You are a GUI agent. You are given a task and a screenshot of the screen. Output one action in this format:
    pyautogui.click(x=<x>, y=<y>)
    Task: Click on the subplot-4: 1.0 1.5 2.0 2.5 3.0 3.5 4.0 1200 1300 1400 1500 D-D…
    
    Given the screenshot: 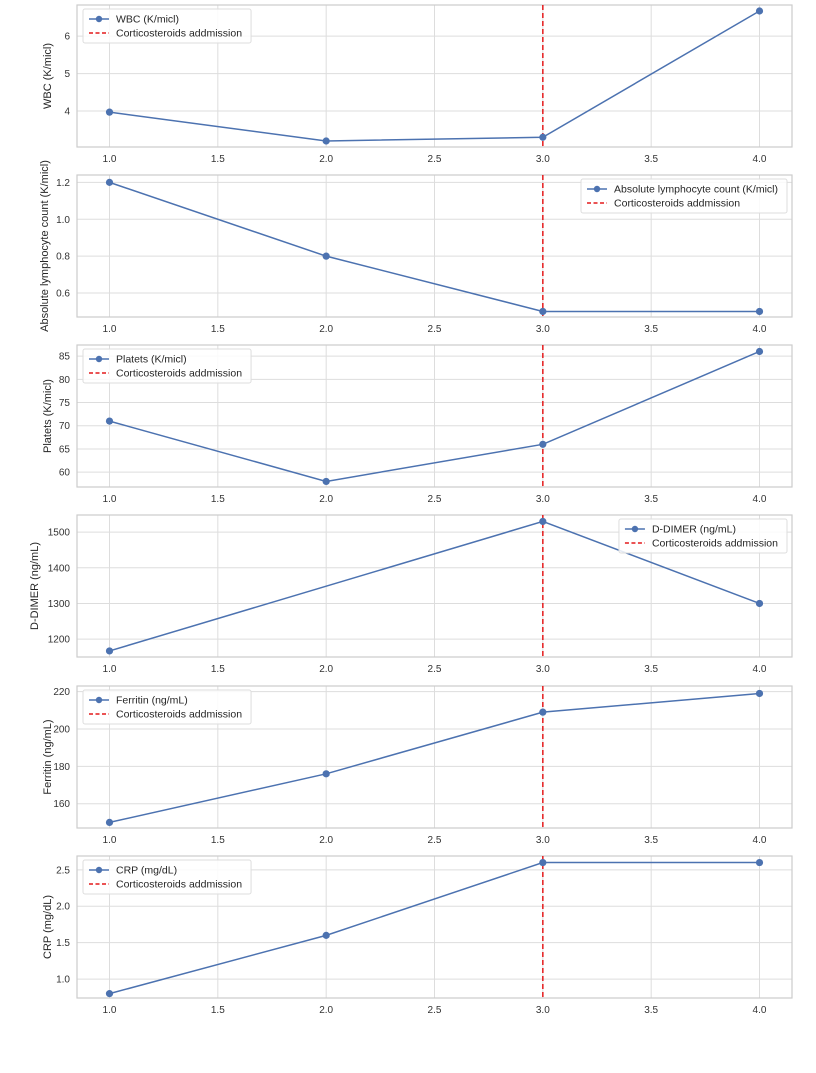 What is the action you would take?
    pyautogui.click(x=411, y=594)
    